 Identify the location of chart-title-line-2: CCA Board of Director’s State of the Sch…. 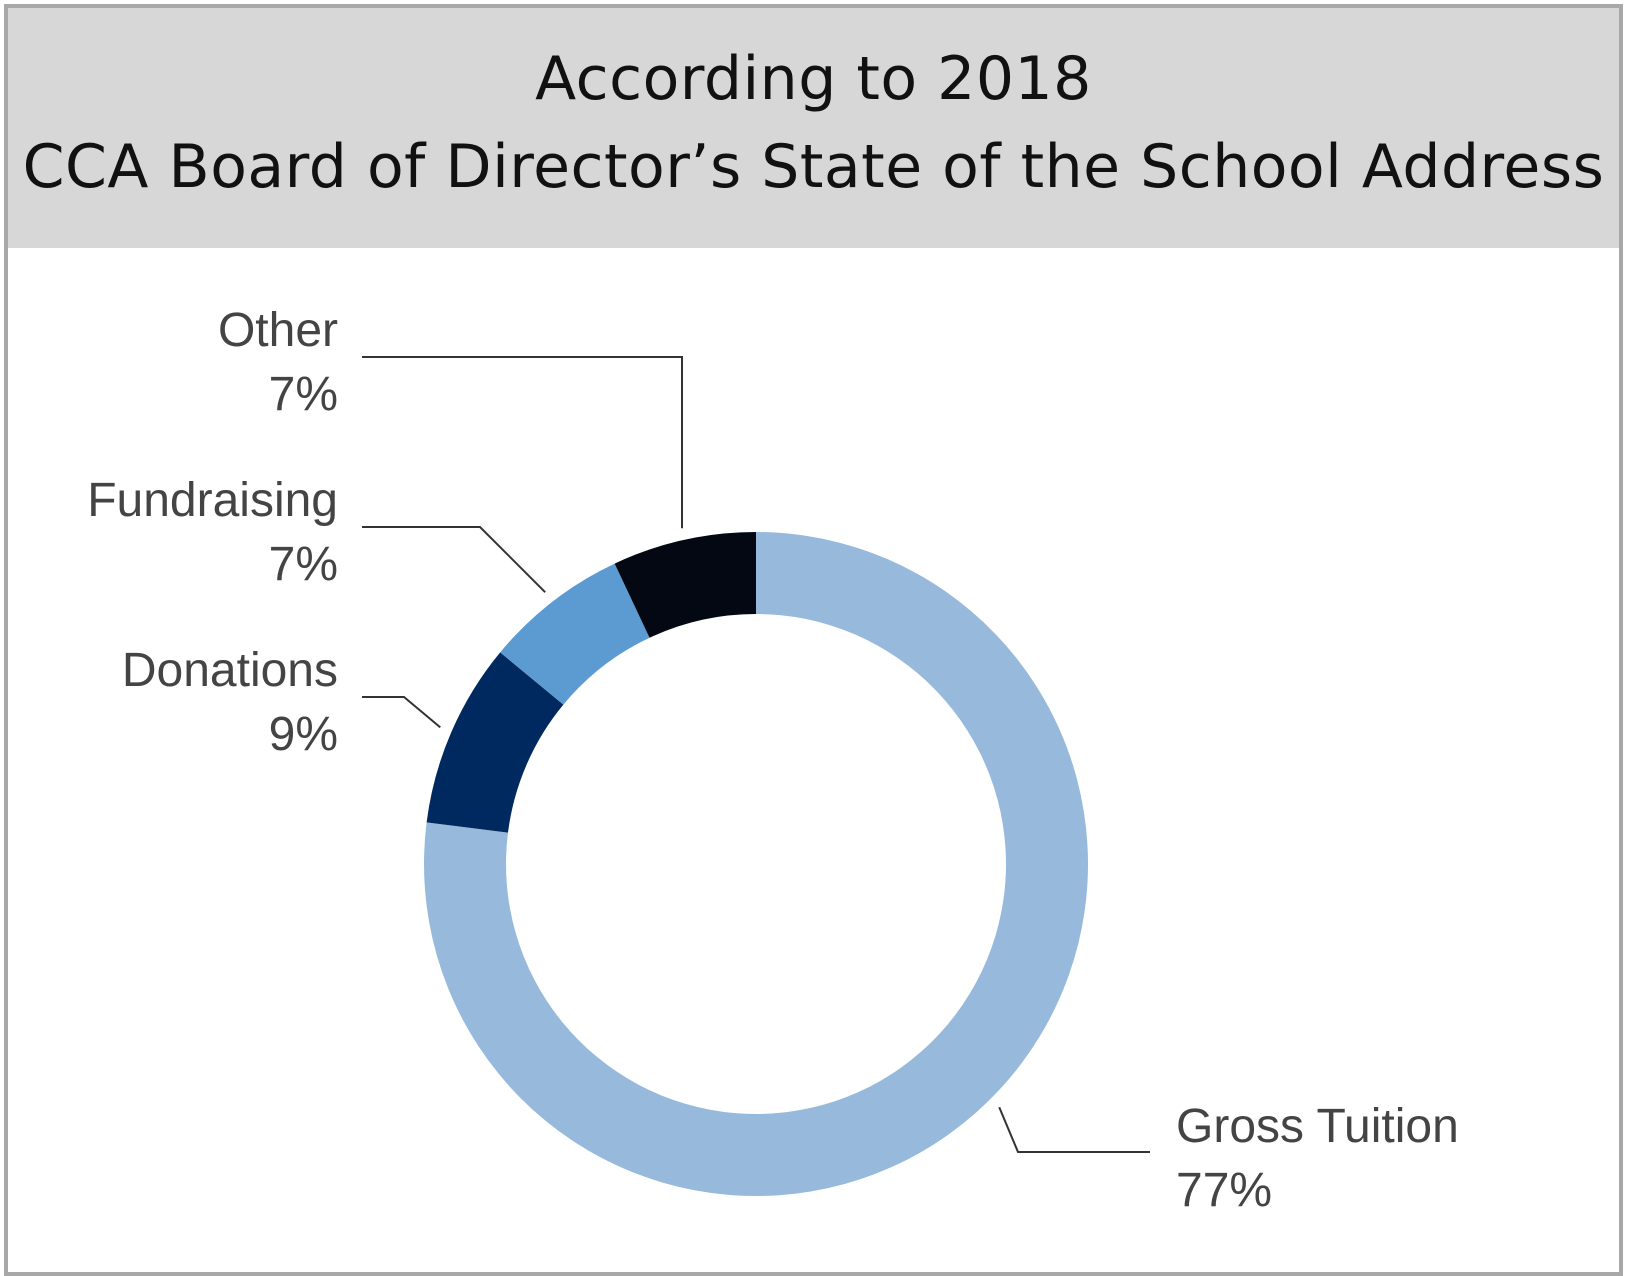
(813, 167).